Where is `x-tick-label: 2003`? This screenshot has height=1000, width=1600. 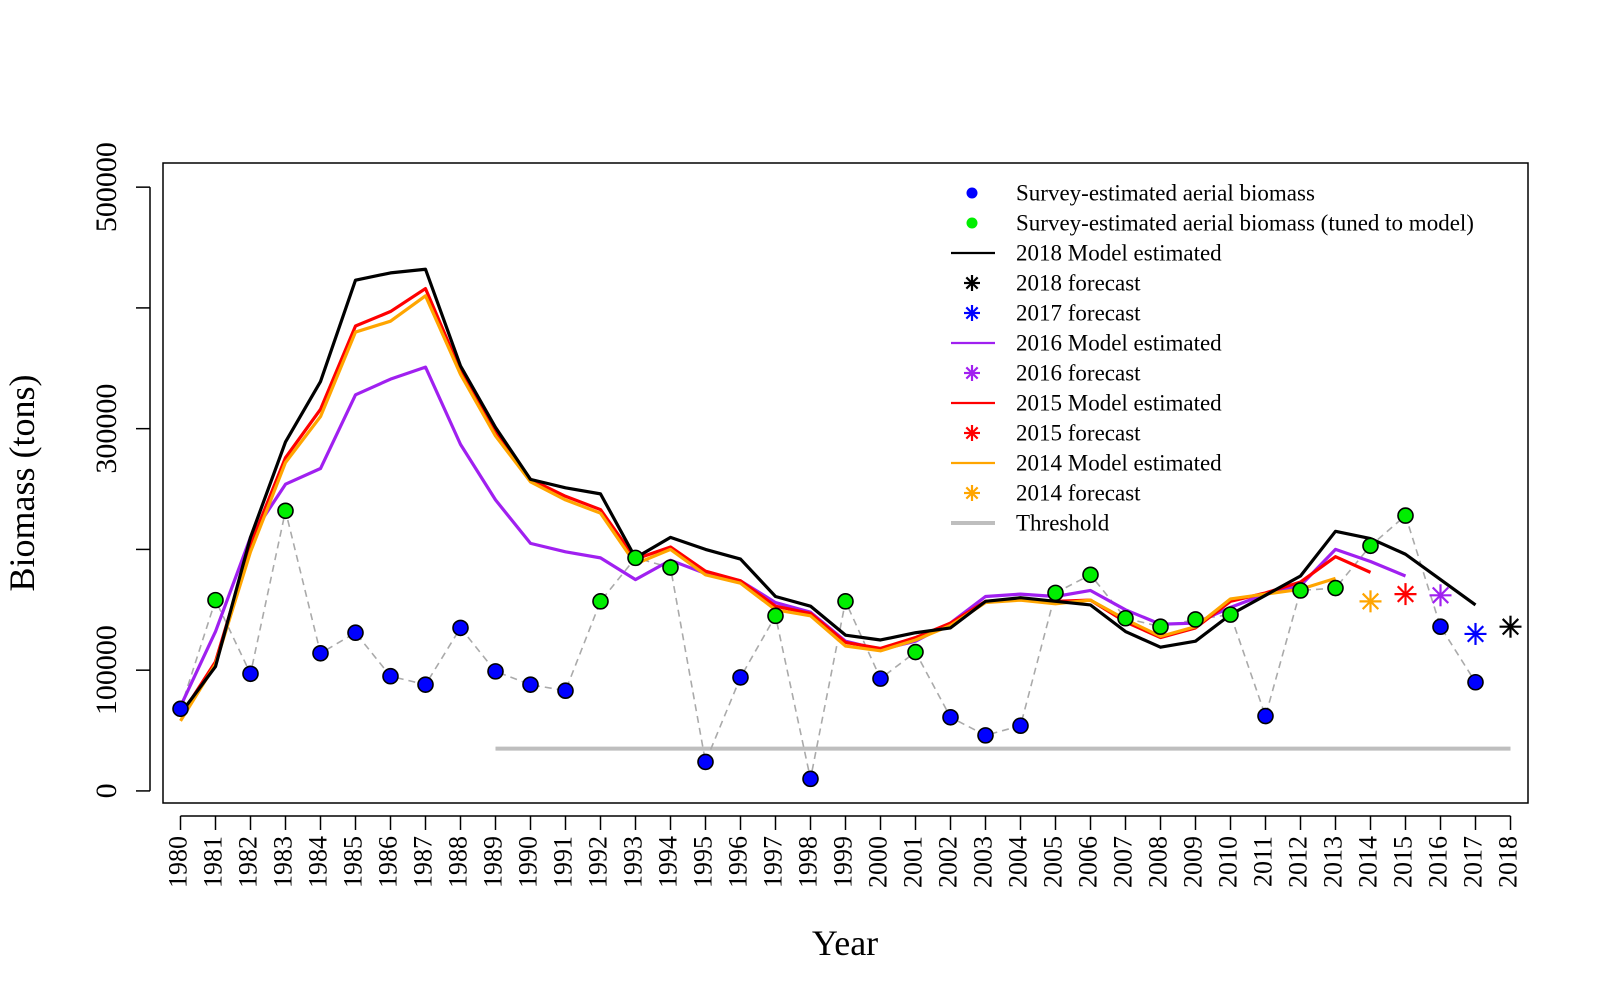
x-tick-label: 2003 is located at coordinates (982, 862).